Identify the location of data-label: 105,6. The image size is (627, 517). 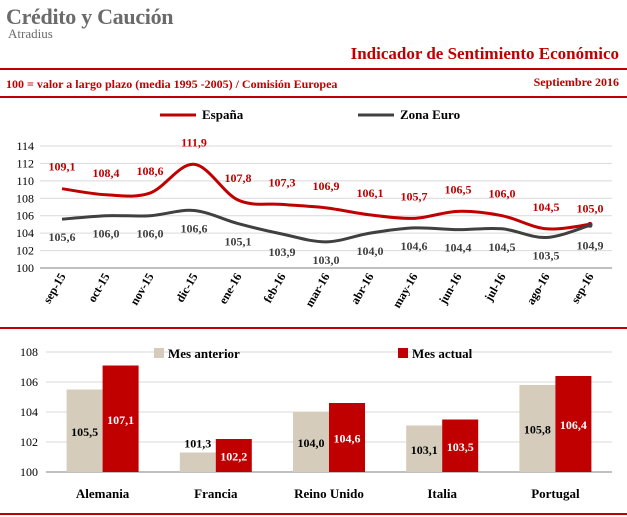
(62, 237).